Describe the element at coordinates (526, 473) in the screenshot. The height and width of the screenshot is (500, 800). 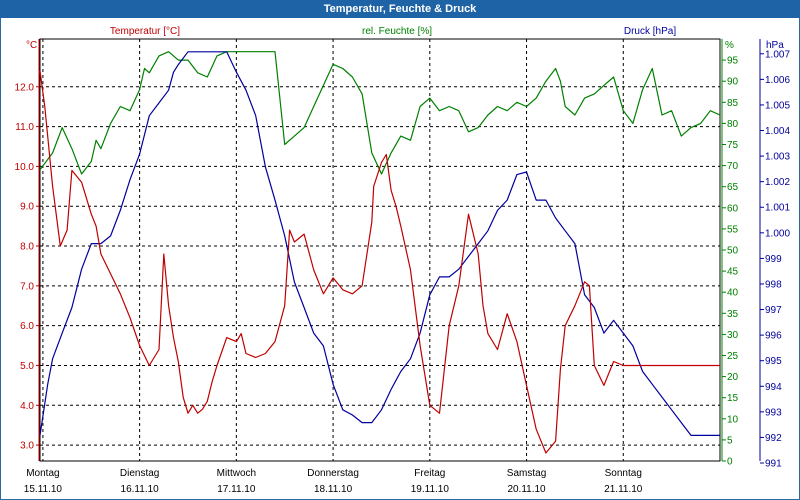
I see `x-day-label: Samstag` at that location.